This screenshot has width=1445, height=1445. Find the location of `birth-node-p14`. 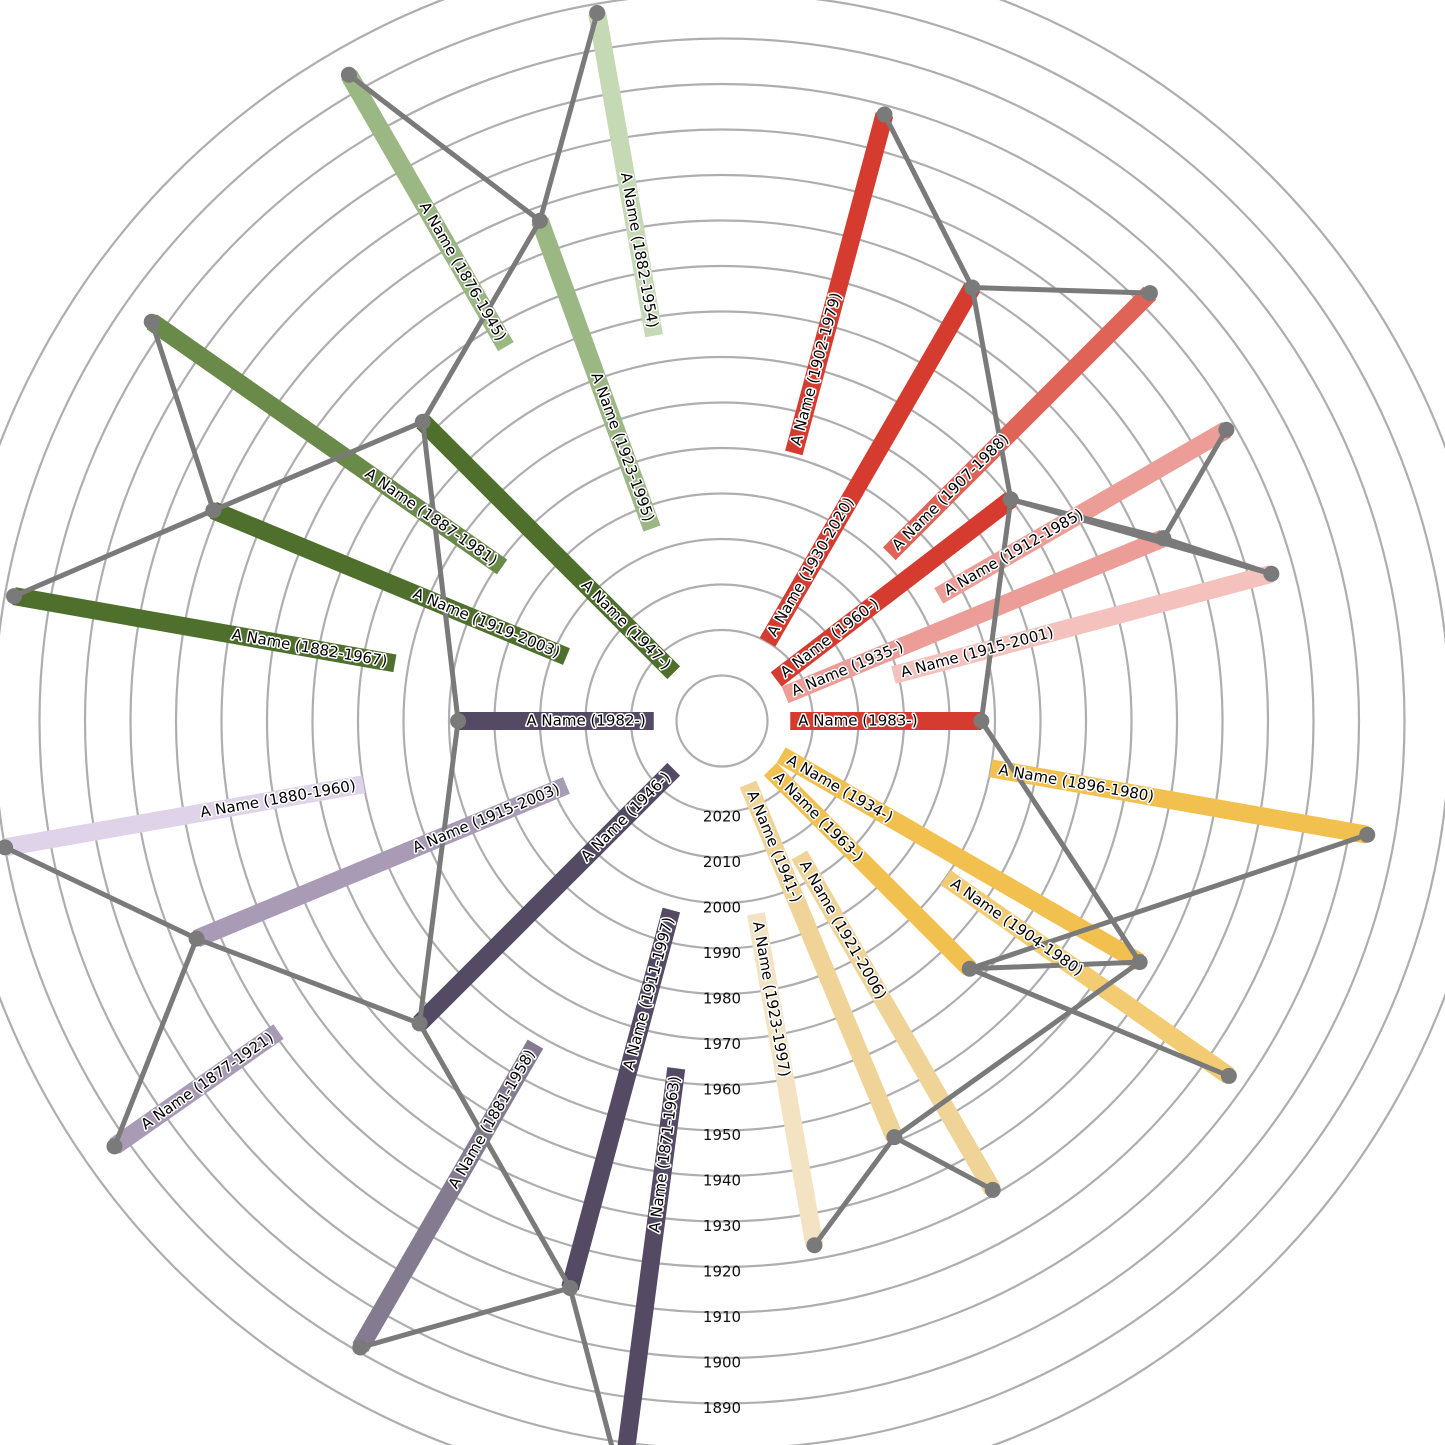

birth-node-p14 is located at coordinates (213, 510).